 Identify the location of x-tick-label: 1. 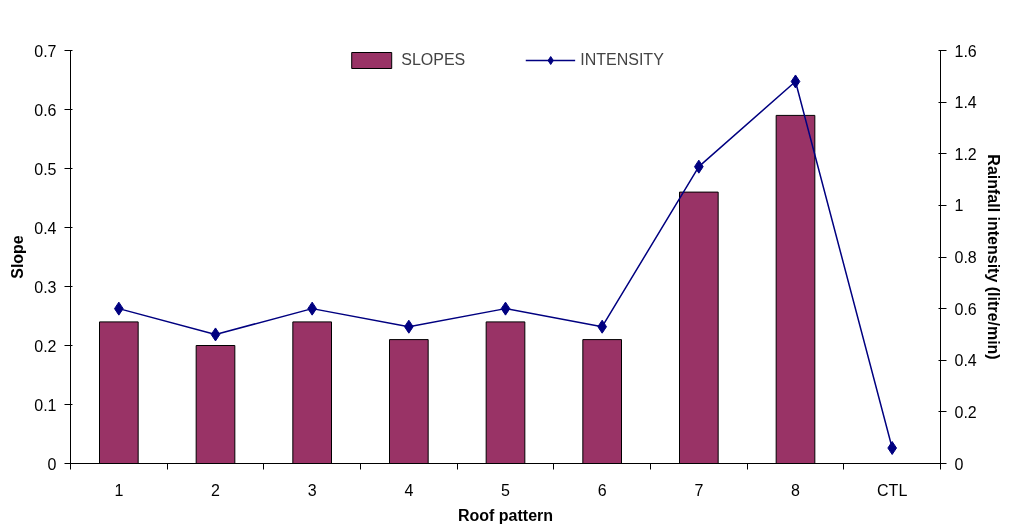
(119, 490).